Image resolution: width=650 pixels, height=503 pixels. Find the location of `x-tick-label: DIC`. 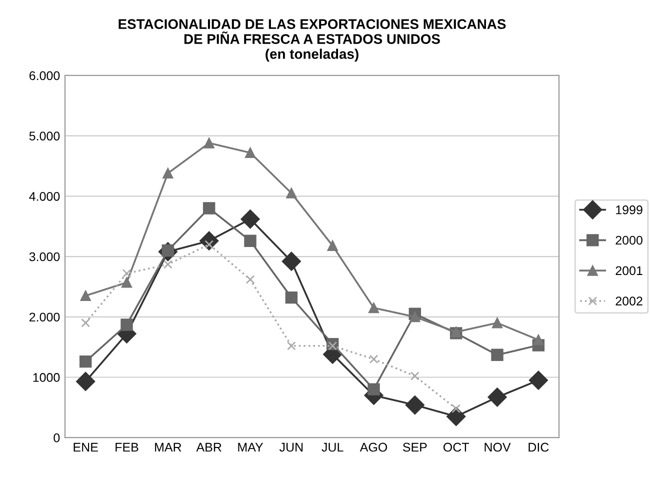

x-tick-label: DIC is located at coordinates (538, 447).